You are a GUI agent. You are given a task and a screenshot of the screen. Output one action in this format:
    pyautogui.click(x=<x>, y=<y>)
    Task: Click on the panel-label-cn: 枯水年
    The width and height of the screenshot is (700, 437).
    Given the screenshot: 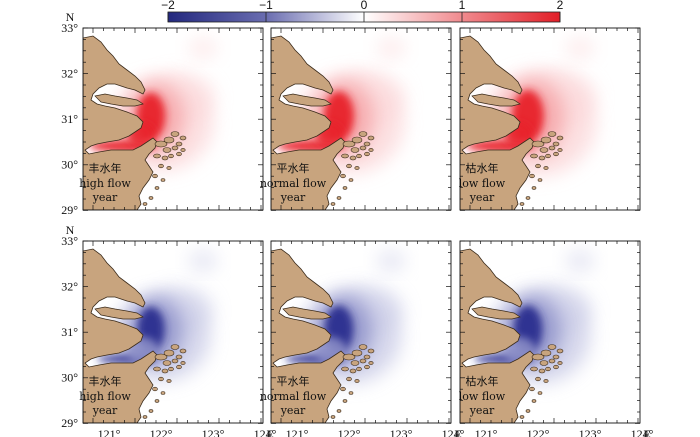 What is the action you would take?
    pyautogui.click(x=482, y=168)
    